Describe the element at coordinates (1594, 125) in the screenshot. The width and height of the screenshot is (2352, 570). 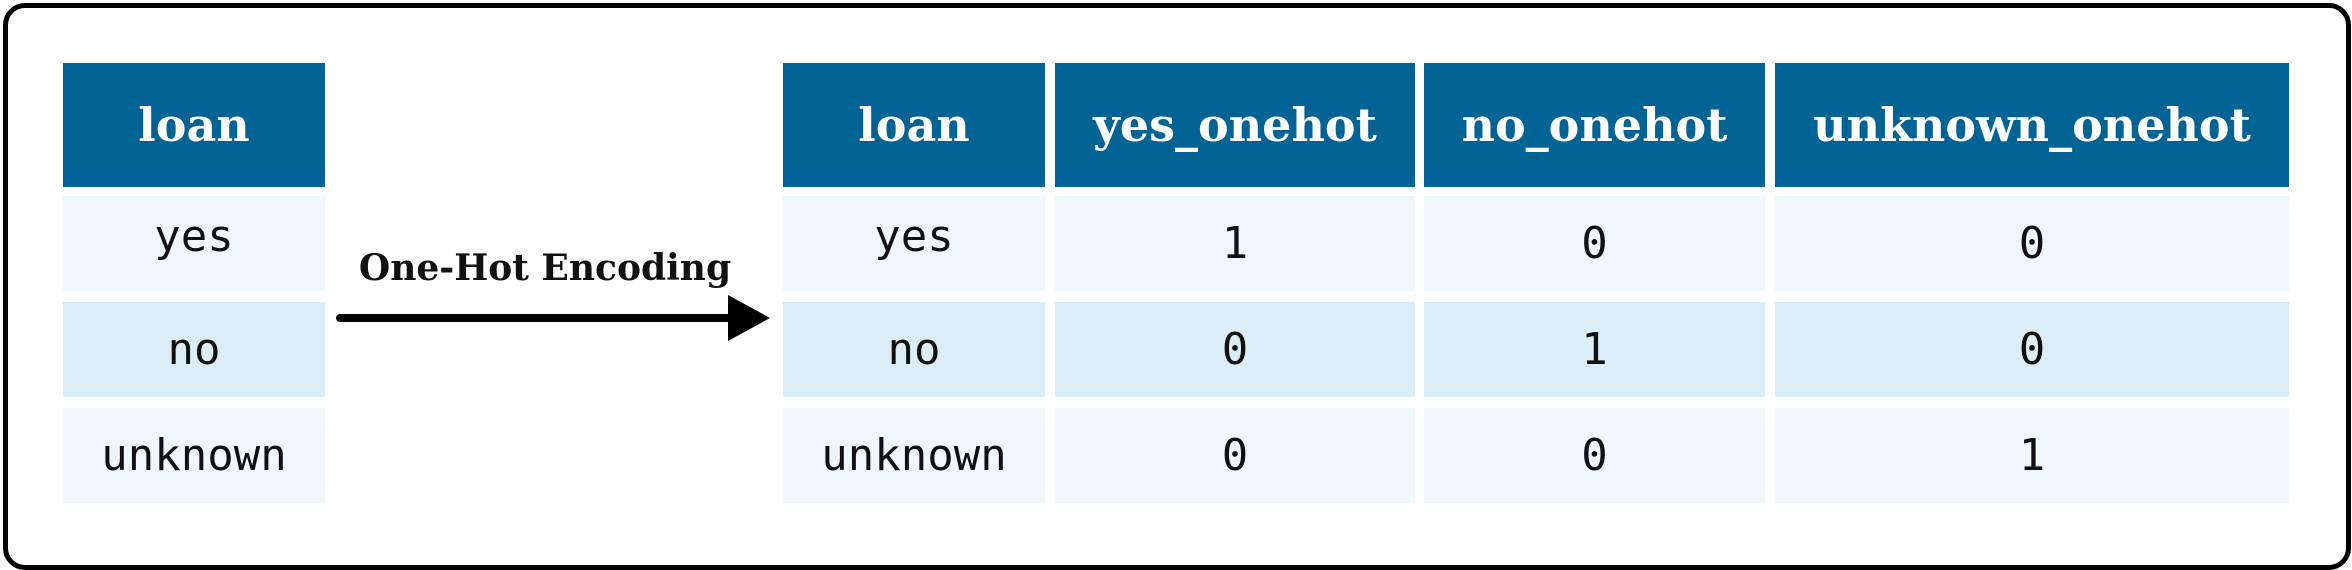
I see `encoded-header-no-onehot: no_onehot` at that location.